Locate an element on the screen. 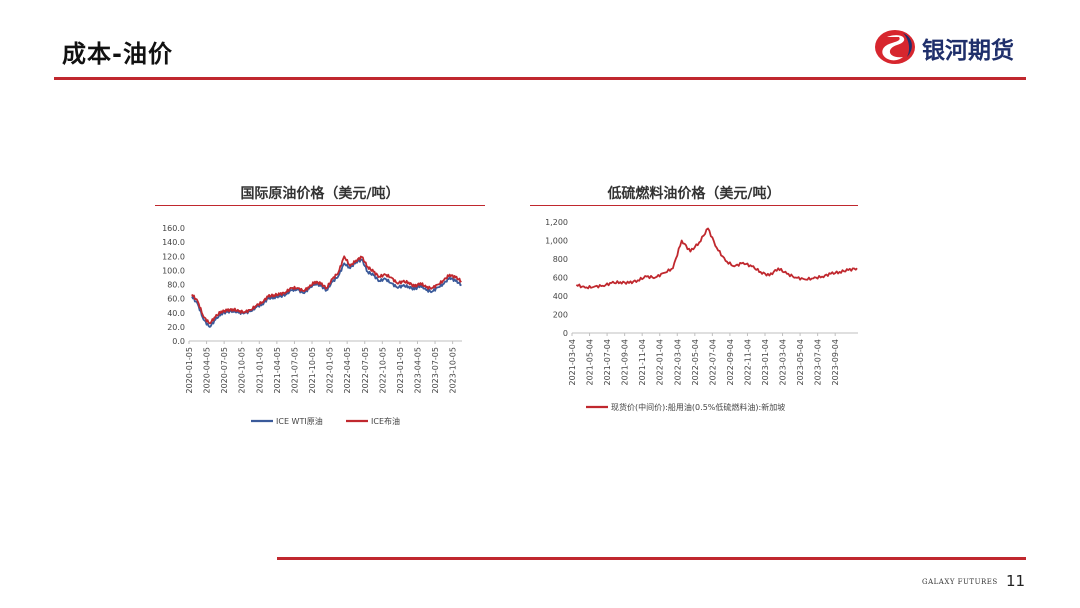  galaxy-logo: 银河期货 is located at coordinates (953, 47).